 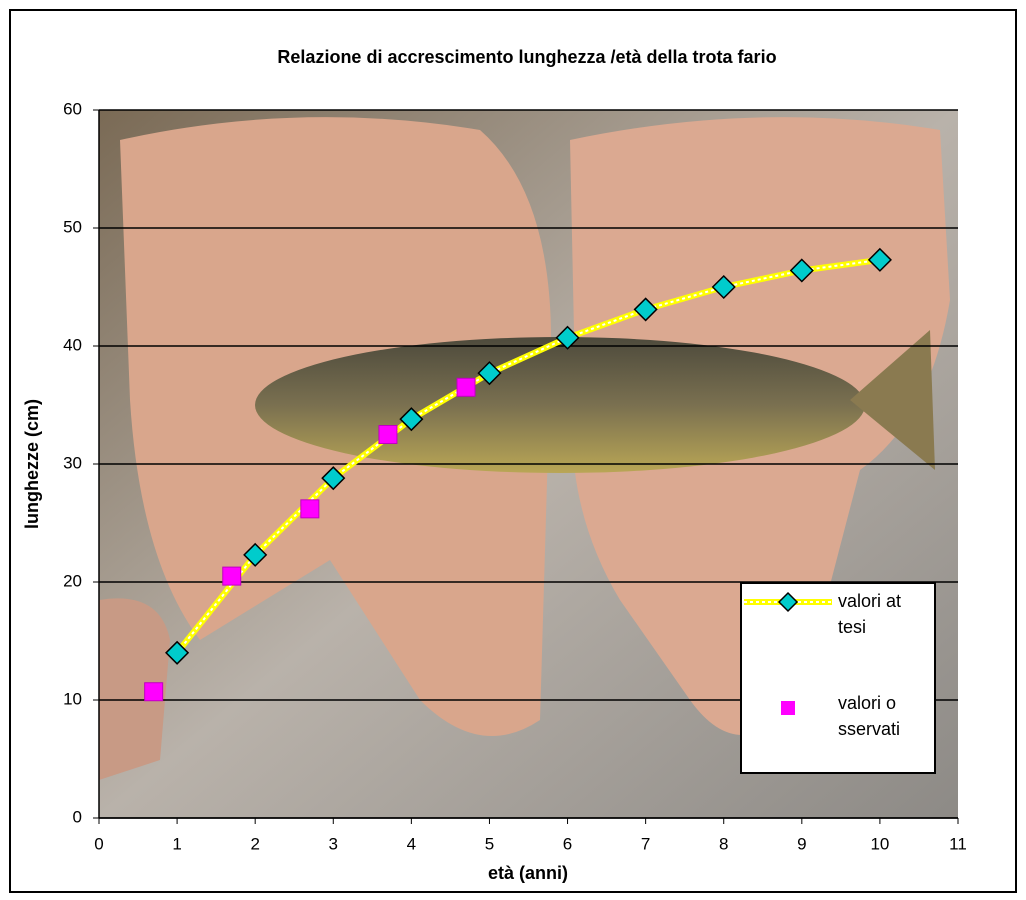 What do you see at coordinates (528, 873) in the screenshot?
I see `x-axis-label: età (anni)` at bounding box center [528, 873].